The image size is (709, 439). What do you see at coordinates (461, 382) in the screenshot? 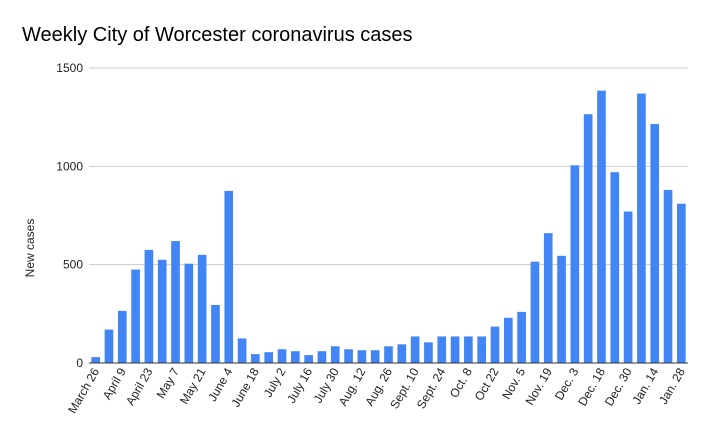
I see `x-tick-label: Oct. 8` at bounding box center [461, 382].